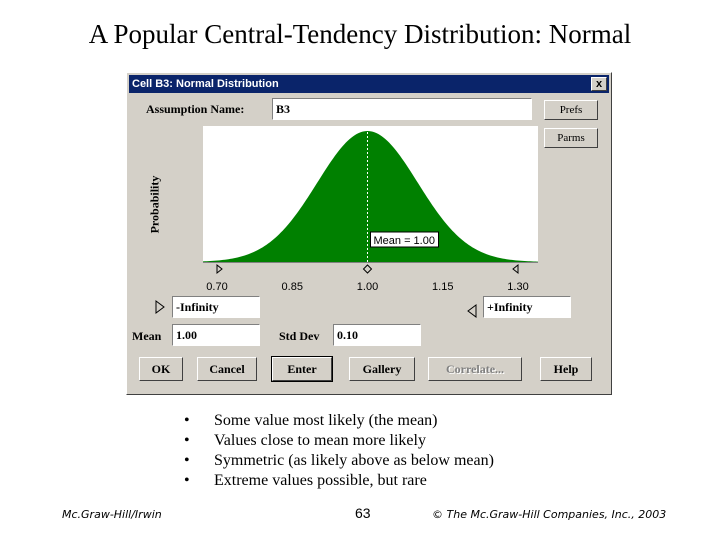  I want to click on ok-button: OK, so click(161, 369).